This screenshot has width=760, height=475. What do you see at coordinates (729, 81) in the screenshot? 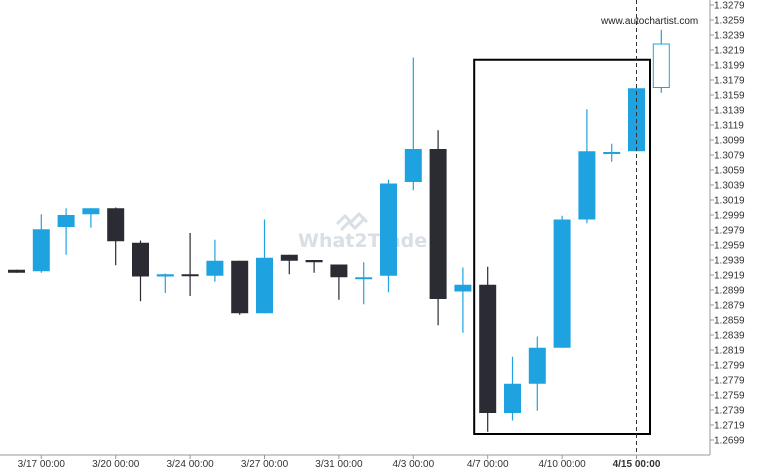
I see `y-tick-label: 1.3179` at bounding box center [729, 81].